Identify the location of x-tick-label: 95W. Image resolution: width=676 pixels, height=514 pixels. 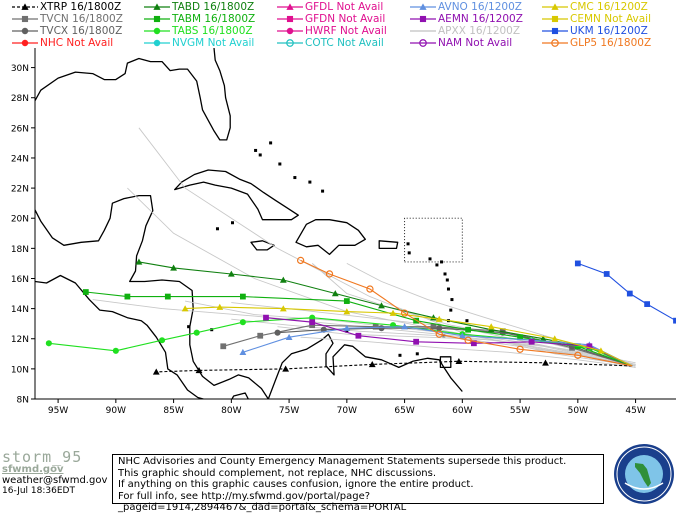
(58, 411).